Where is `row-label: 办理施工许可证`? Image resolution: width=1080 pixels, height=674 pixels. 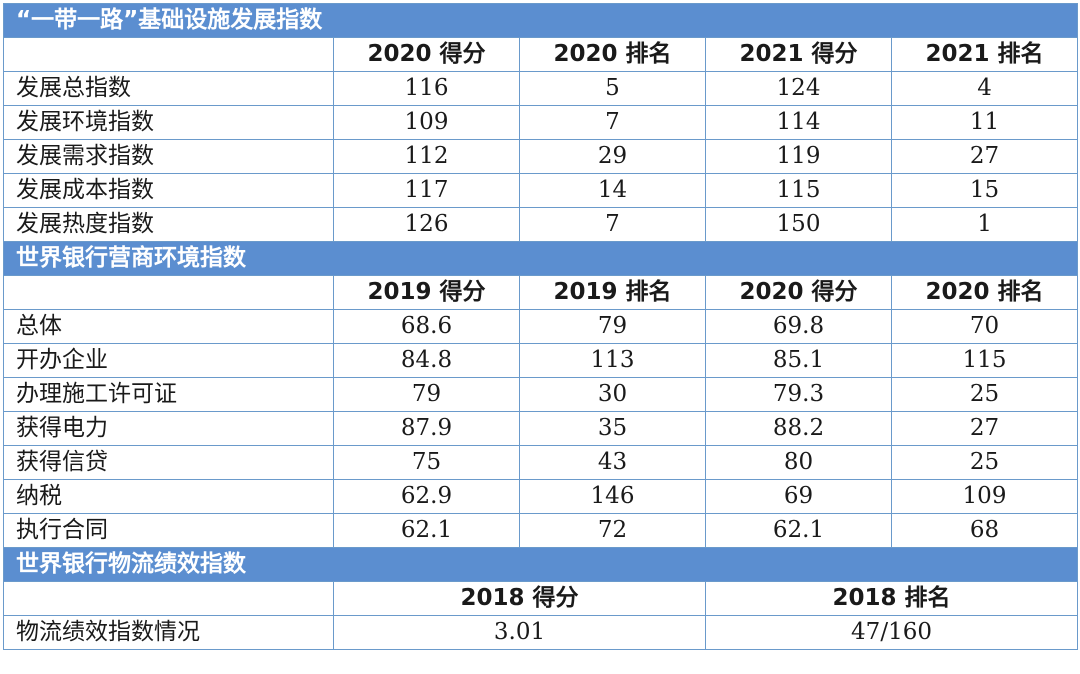
row-label: 办理施工许可证 is located at coordinates (168, 394).